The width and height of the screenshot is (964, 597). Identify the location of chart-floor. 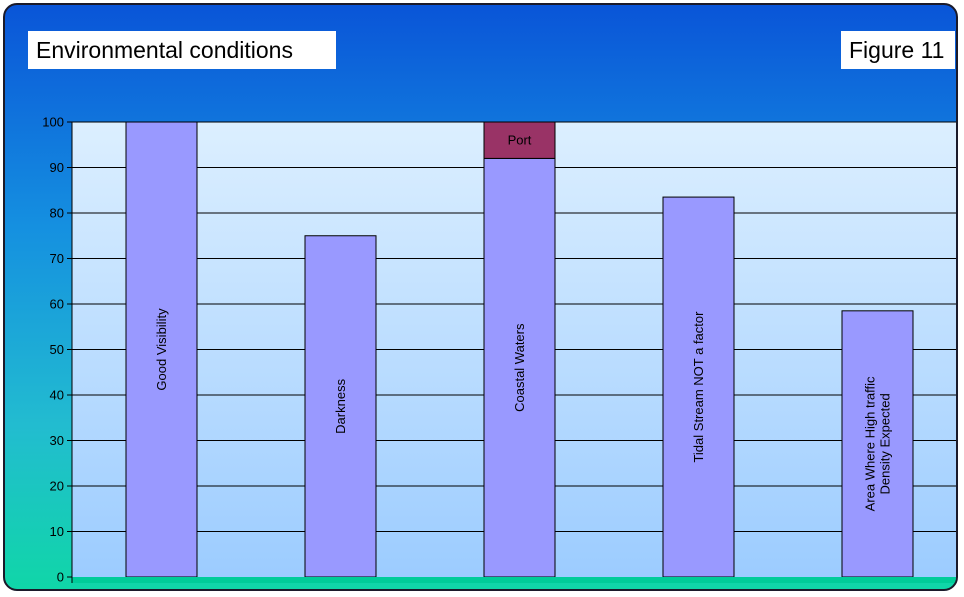
(514, 580).